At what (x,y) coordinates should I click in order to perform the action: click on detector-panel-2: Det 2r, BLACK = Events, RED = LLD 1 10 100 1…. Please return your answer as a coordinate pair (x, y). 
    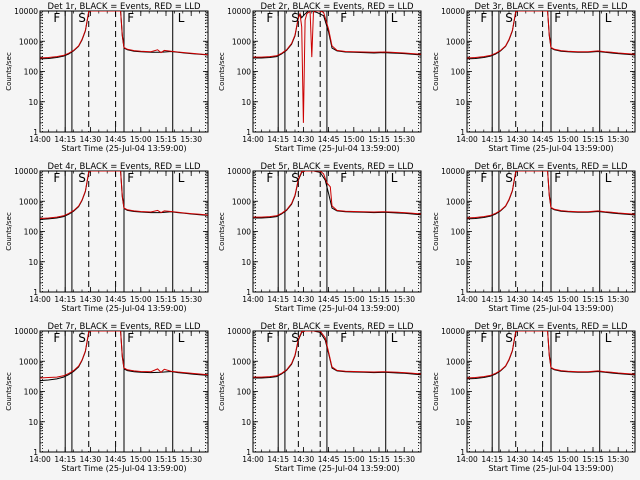
    Looking at the image, I should click on (320, 77).